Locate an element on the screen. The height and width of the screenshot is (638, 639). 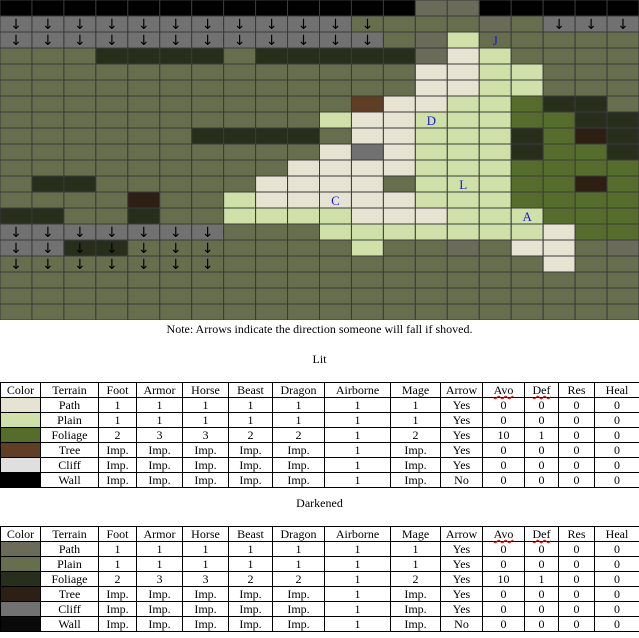
table-cell: Foliage is located at coordinates (69, 579).